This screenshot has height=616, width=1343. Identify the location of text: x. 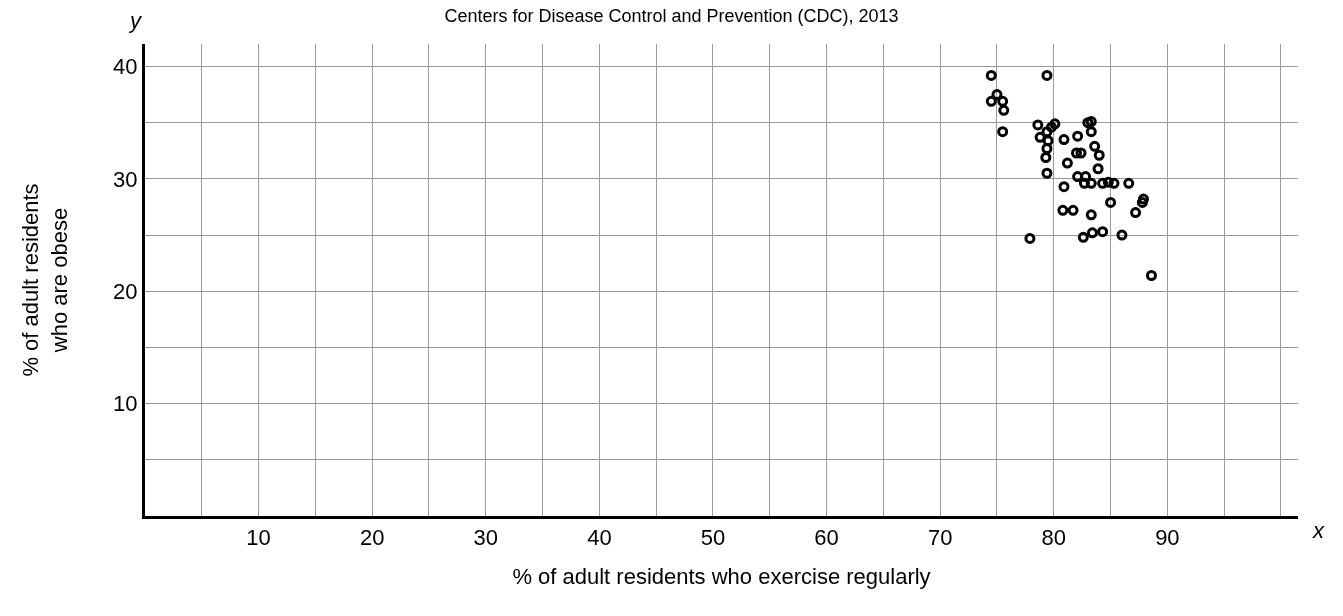
(1318, 530).